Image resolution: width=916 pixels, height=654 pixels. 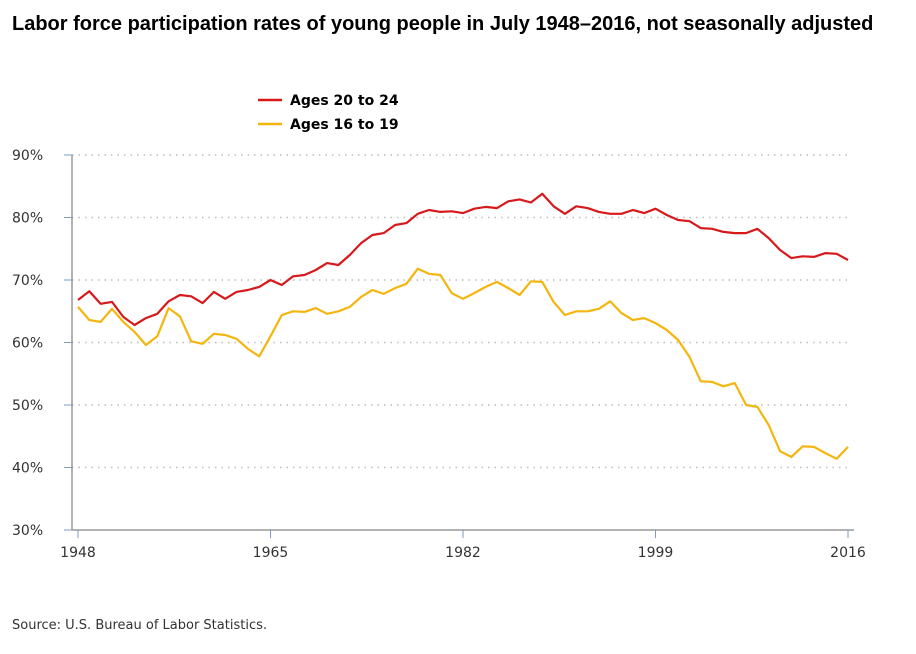 I want to click on y-tick-label: 80%, so click(x=27, y=219).